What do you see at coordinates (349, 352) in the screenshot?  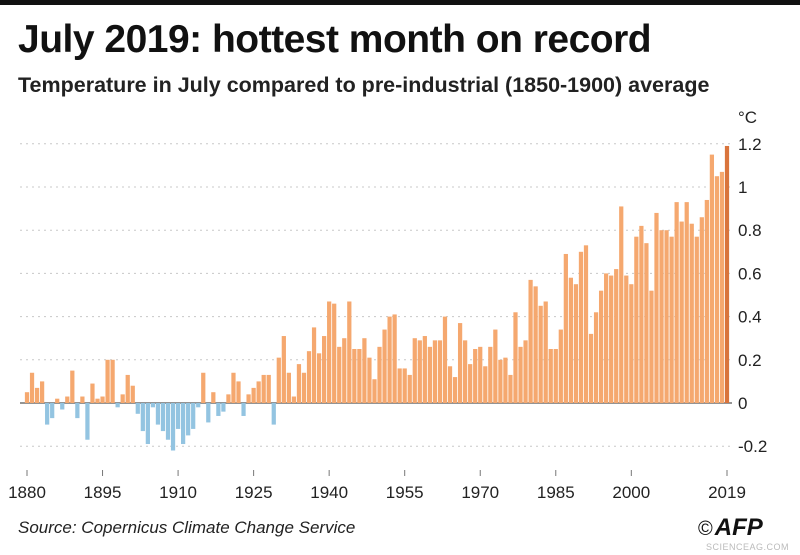 I see `bar-1944` at bounding box center [349, 352].